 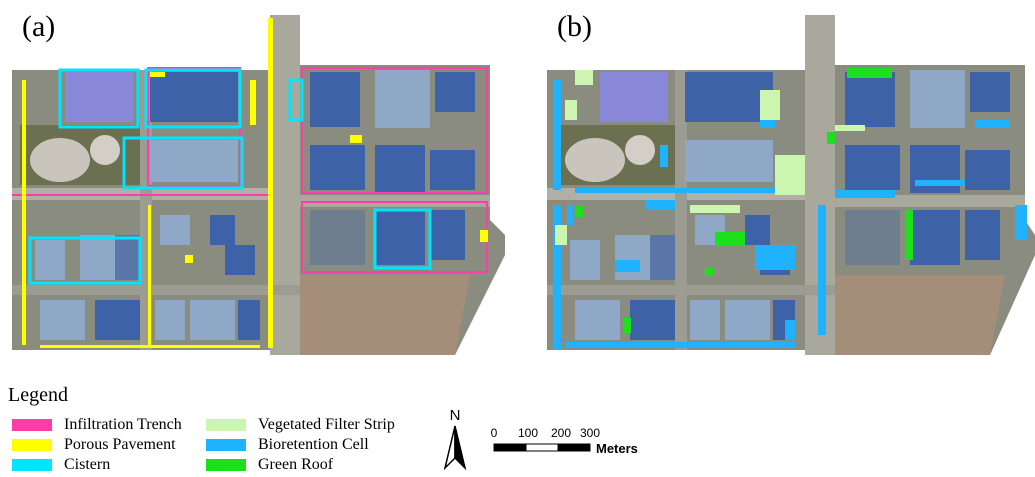 I want to click on legend-item-infiltration-trench: Infiltration Trench, so click(x=97, y=425).